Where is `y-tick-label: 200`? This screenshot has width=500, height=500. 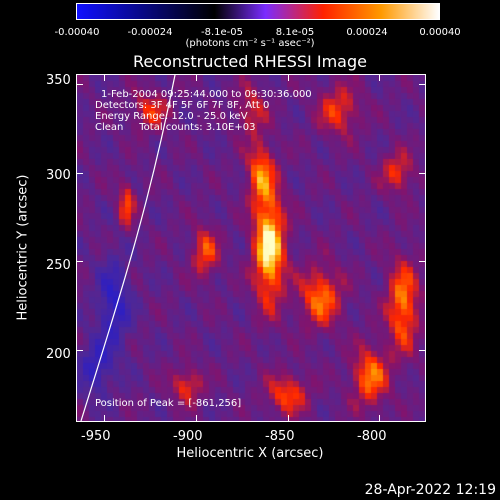
y-tick-label: 200 is located at coordinates (58, 354).